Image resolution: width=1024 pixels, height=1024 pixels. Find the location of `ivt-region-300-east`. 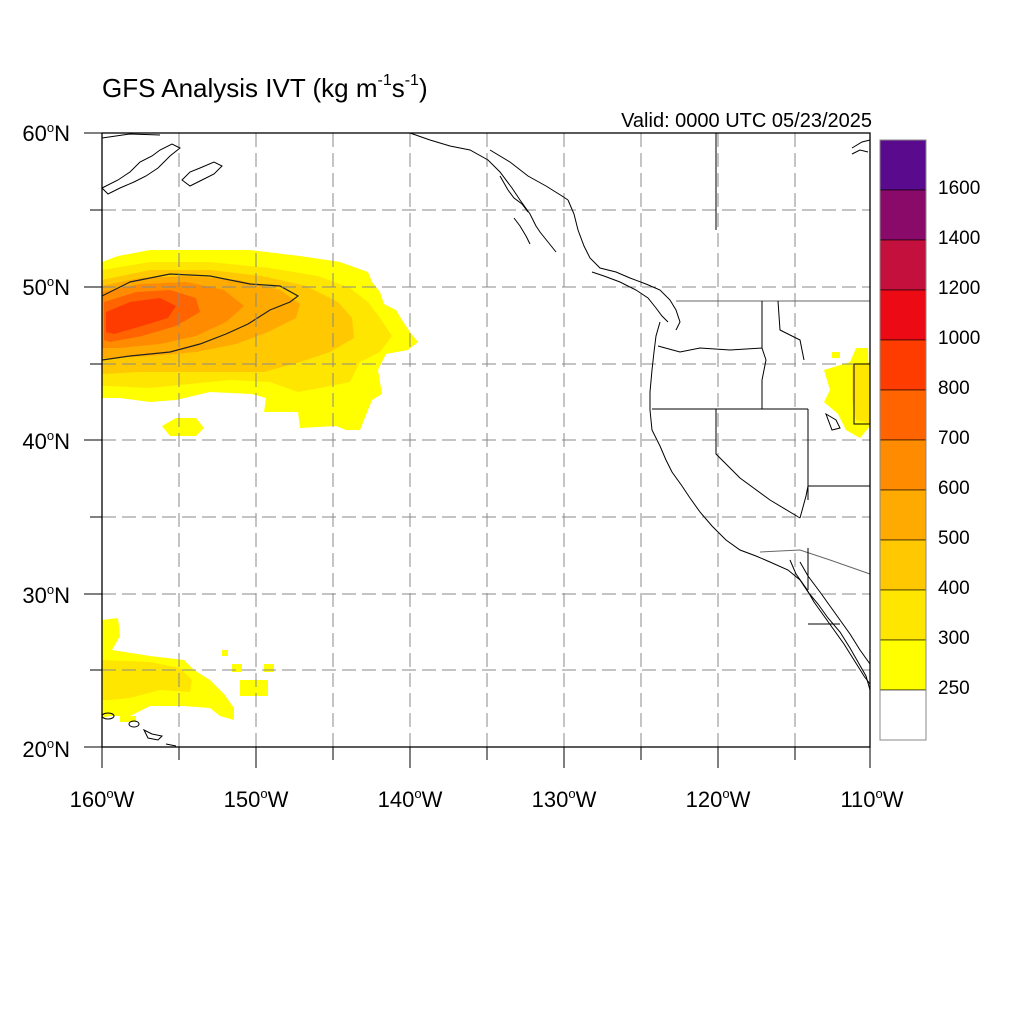

ivt-region-300-east is located at coordinates (861, 393).